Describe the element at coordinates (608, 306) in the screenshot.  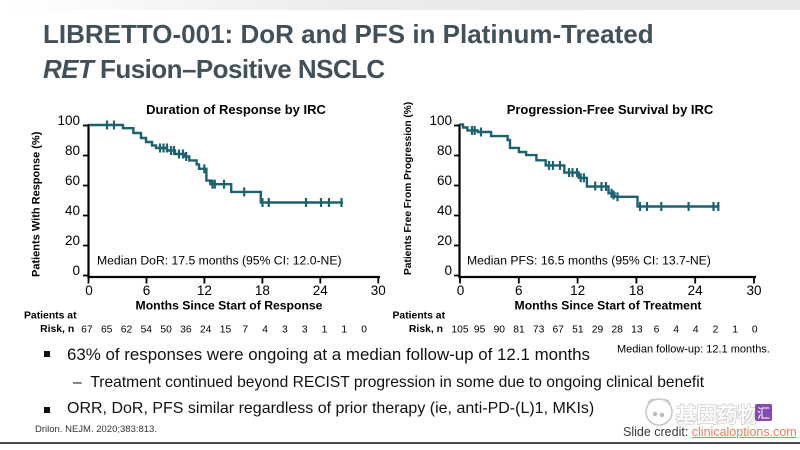
I see `svg-text:Months Since Start of Treatmen: Months Since Start of Treatment` at that location.